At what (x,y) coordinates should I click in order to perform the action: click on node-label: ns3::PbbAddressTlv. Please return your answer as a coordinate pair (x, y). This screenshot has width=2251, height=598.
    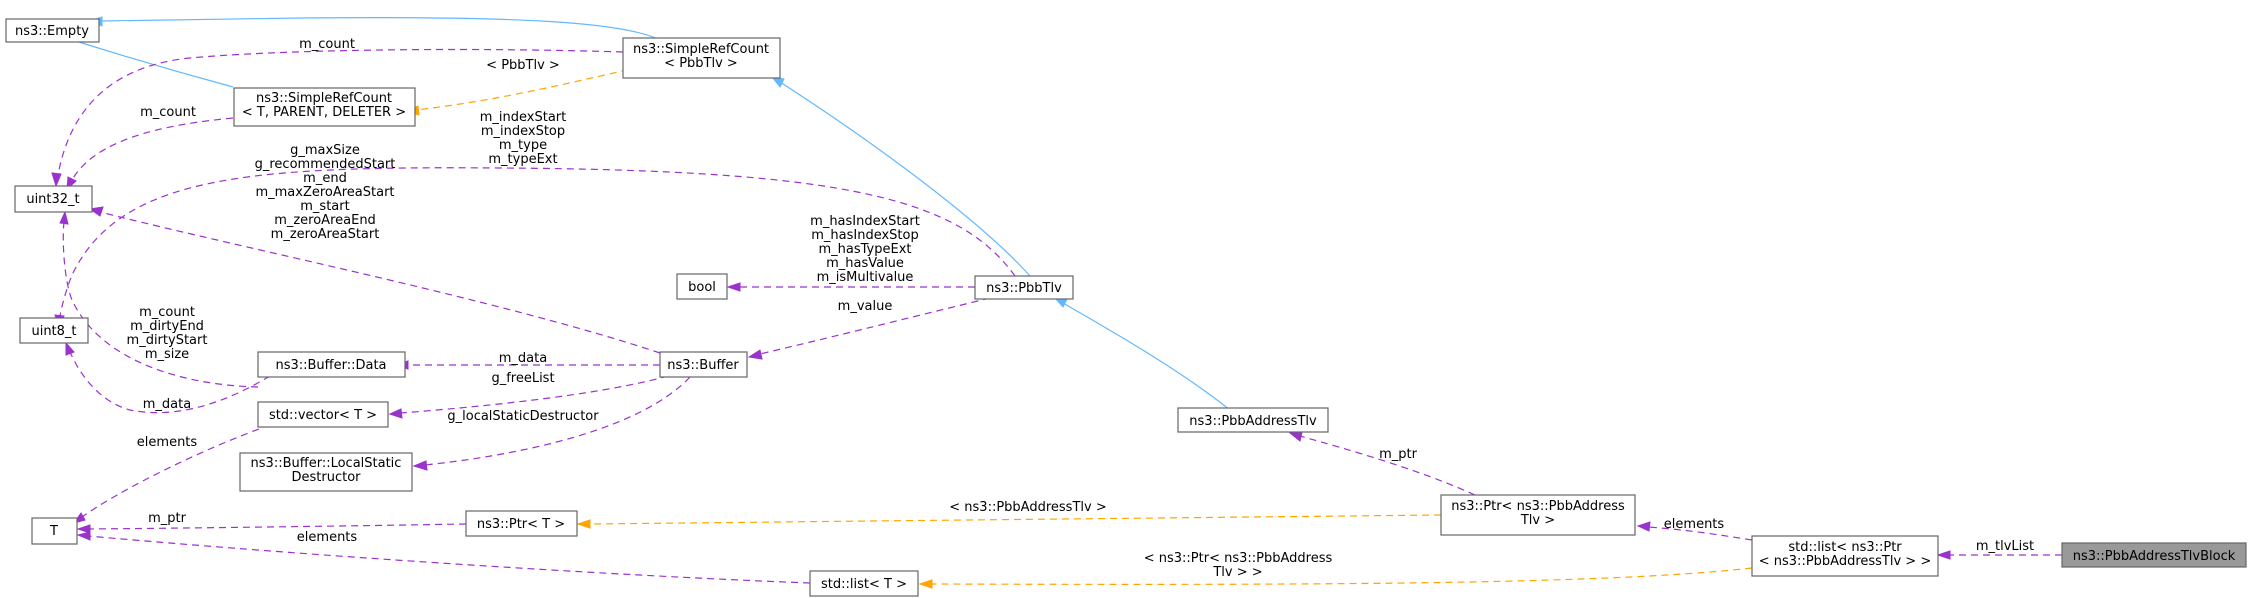
    Looking at the image, I should click on (1253, 421).